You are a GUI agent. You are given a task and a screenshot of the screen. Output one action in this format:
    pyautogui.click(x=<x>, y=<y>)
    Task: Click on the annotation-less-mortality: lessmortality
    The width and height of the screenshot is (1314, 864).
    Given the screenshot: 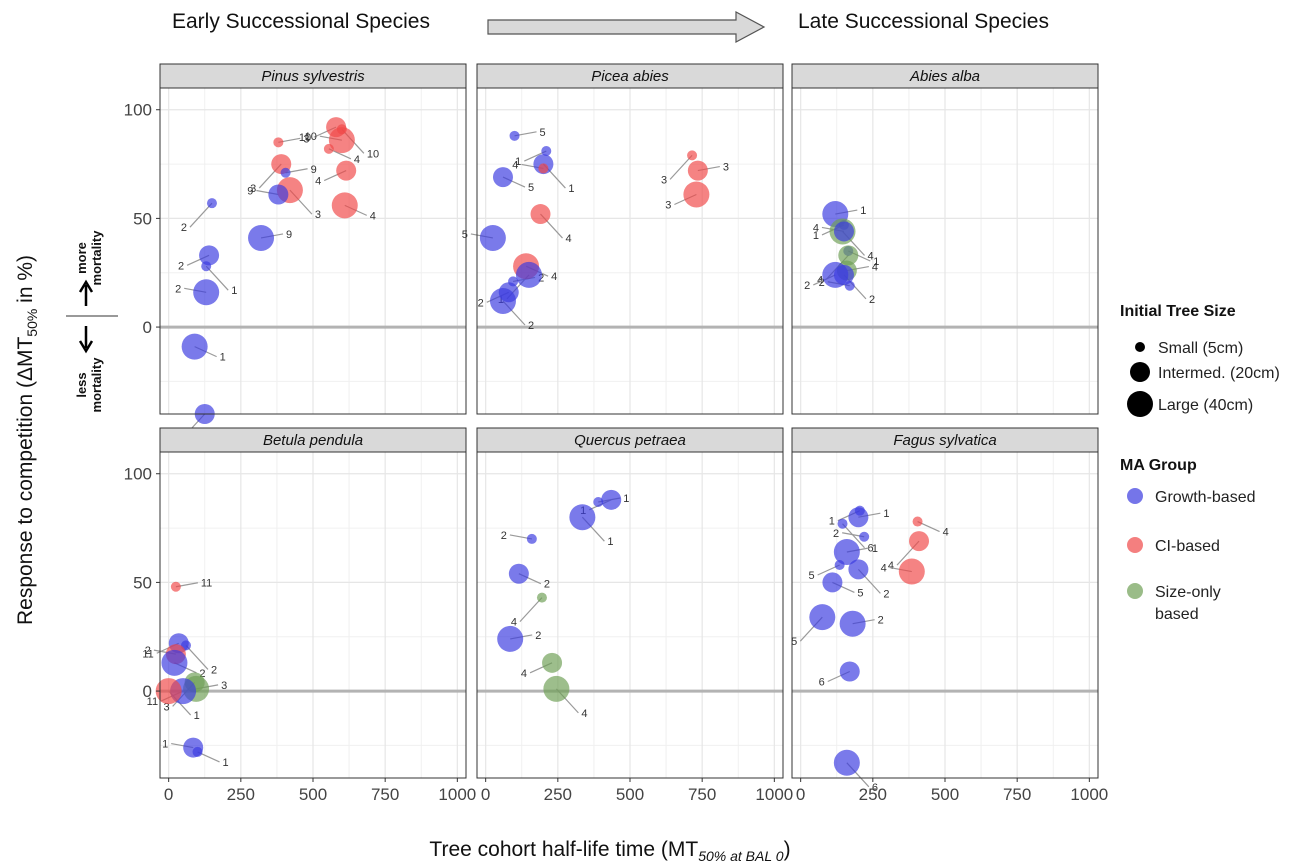 What is the action you would take?
    pyautogui.click(x=89, y=385)
    